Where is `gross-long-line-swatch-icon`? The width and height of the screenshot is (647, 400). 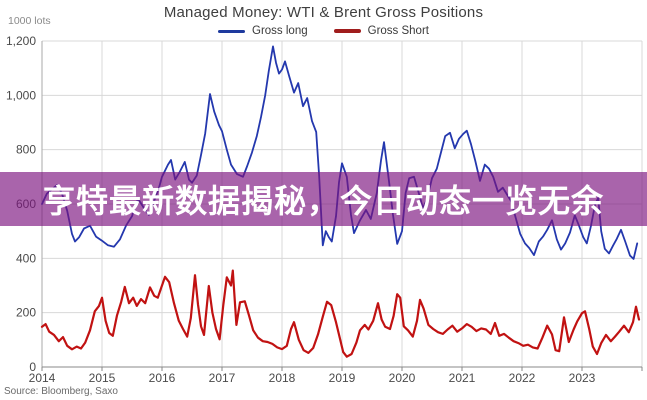 gross-long-line-swatch-icon is located at coordinates (232, 31).